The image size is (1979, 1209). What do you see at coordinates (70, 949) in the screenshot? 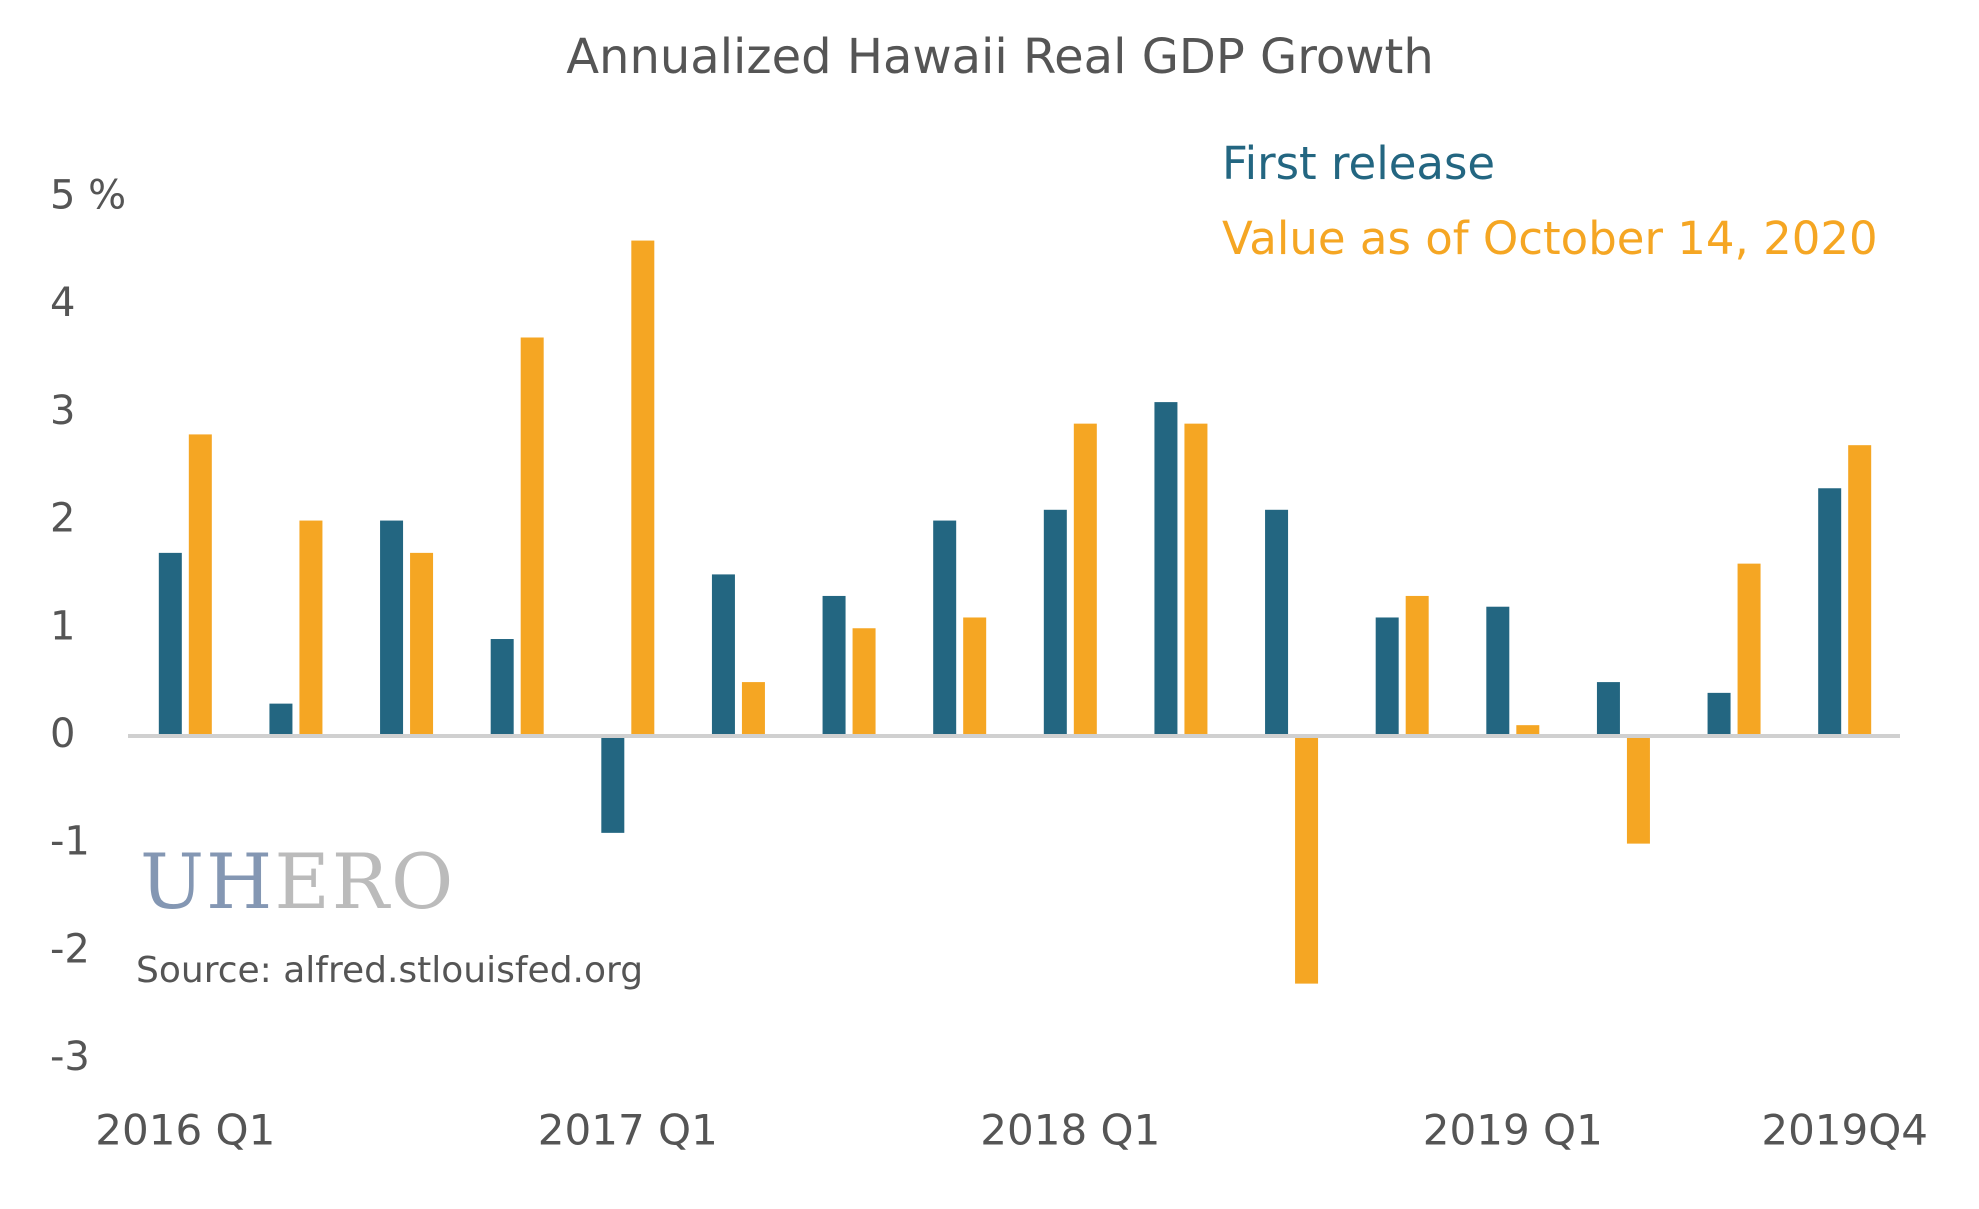
I see `y-tick-label: -2` at bounding box center [70, 949].